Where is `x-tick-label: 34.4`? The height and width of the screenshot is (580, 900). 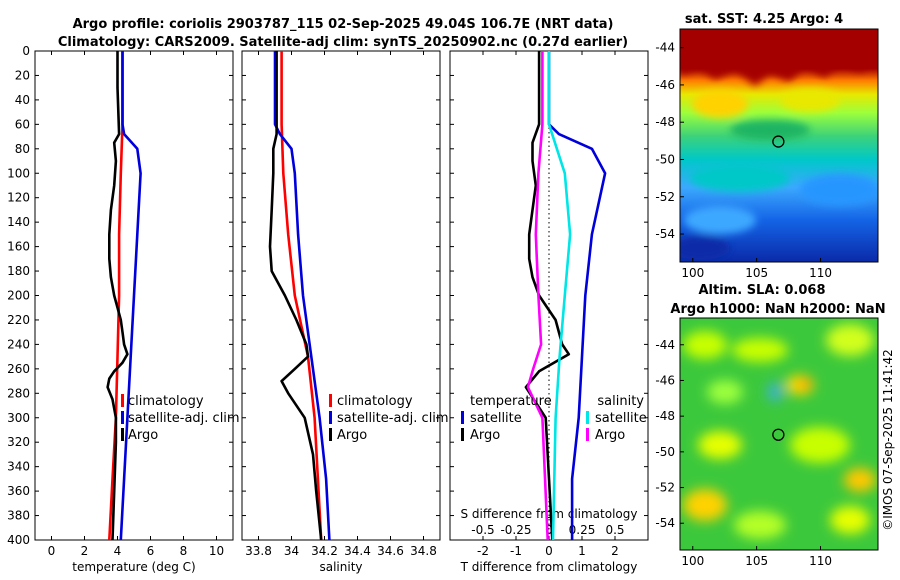
x-tick-label: 34.4 is located at coordinates (357, 551).